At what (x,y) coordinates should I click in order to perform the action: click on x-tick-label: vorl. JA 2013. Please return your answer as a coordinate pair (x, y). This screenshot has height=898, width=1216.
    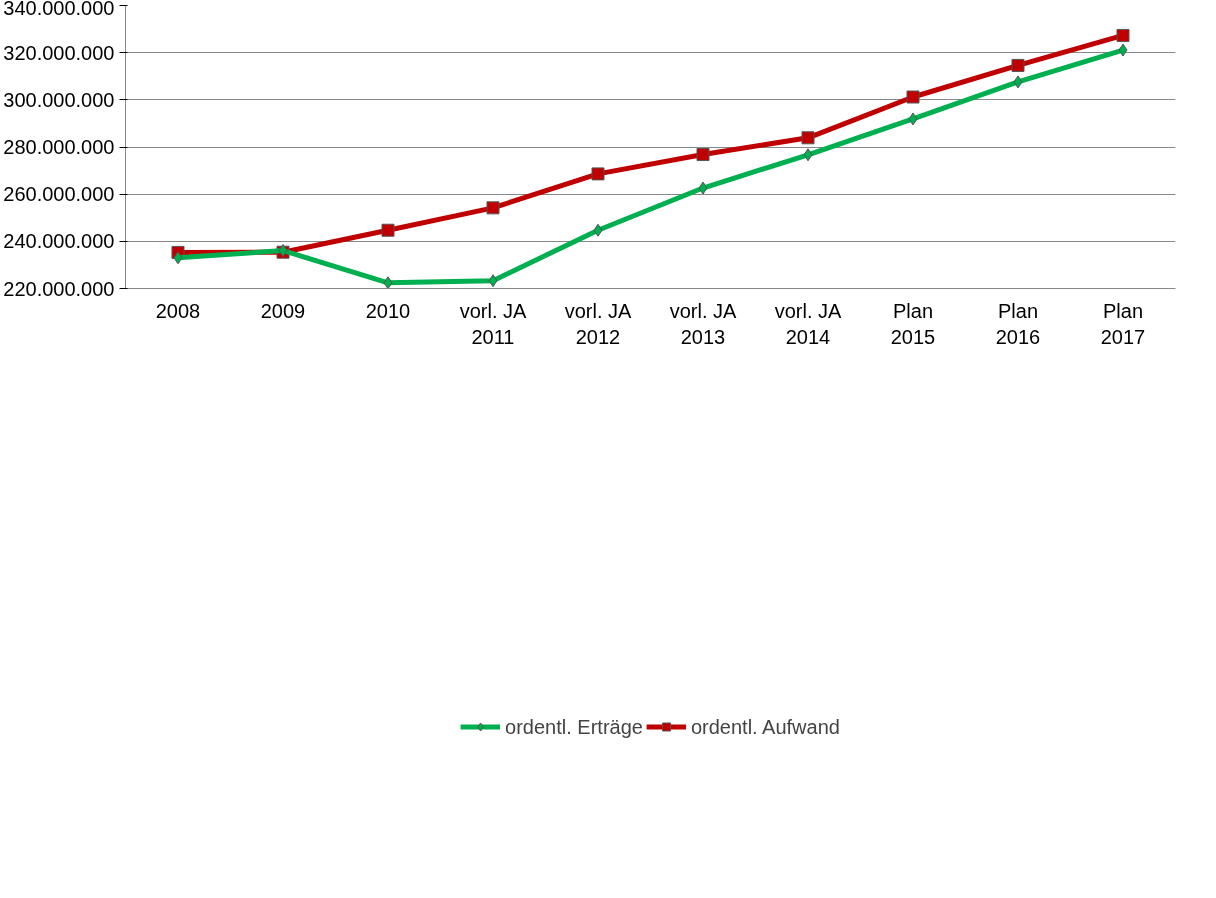
    Looking at the image, I should click on (703, 323).